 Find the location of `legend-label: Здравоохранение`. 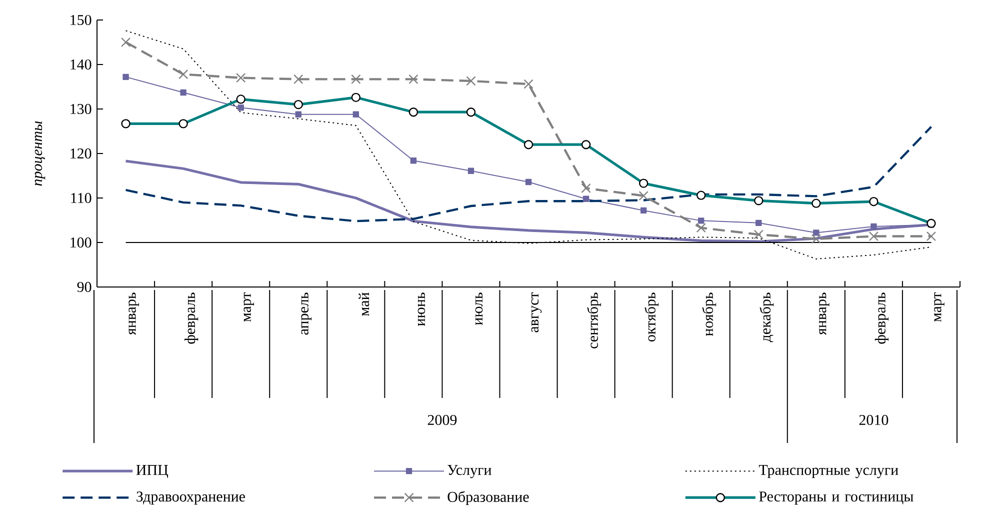

legend-label: Здравоохранение is located at coordinates (190, 498).